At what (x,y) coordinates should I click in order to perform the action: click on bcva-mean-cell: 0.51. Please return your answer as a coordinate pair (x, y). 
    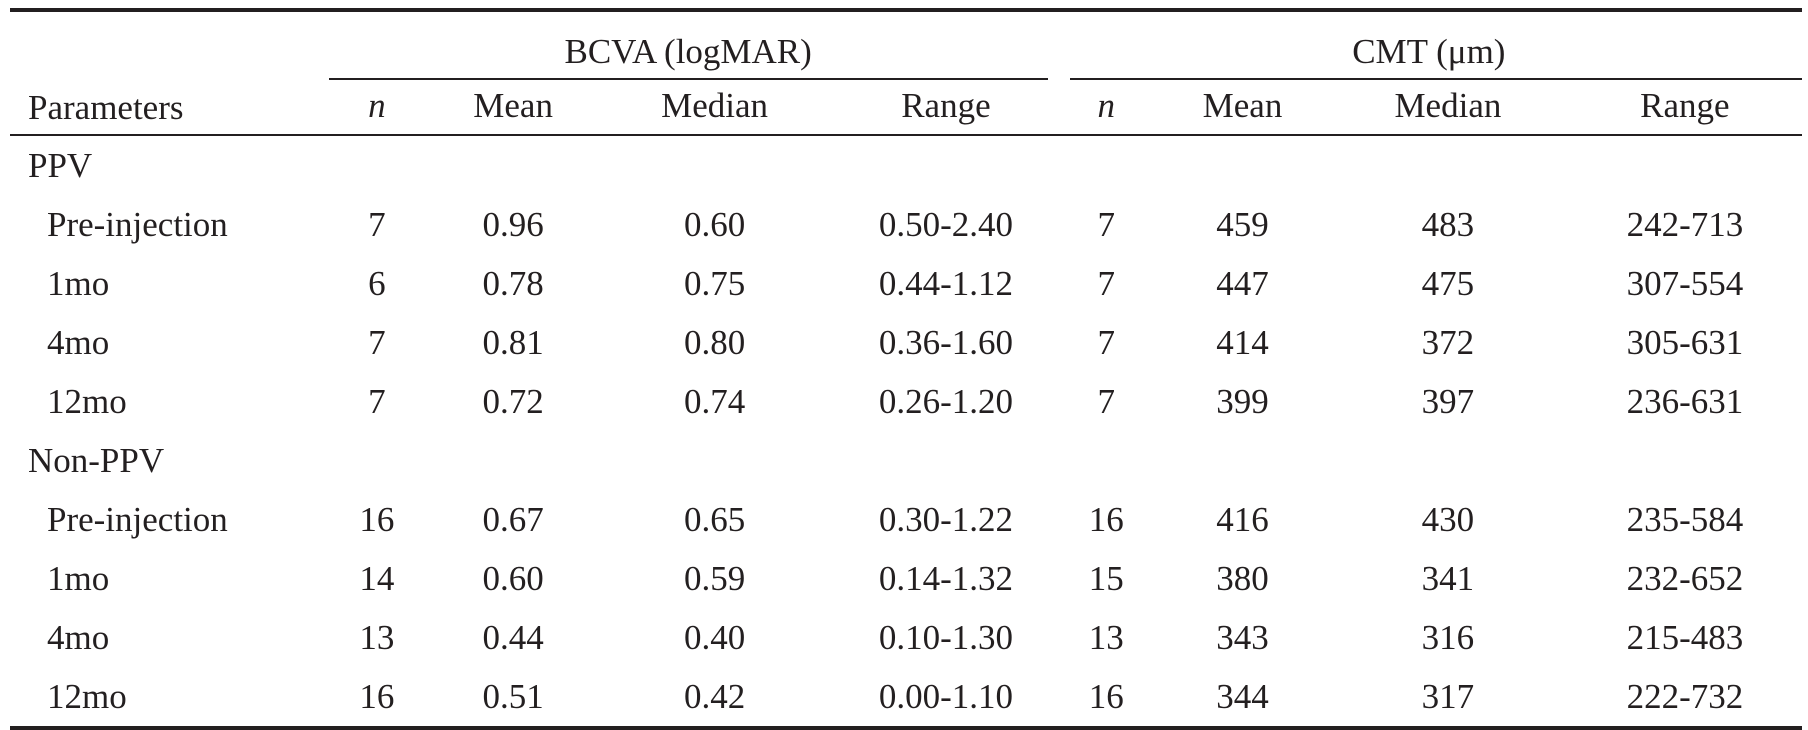
    Looking at the image, I should click on (513, 696).